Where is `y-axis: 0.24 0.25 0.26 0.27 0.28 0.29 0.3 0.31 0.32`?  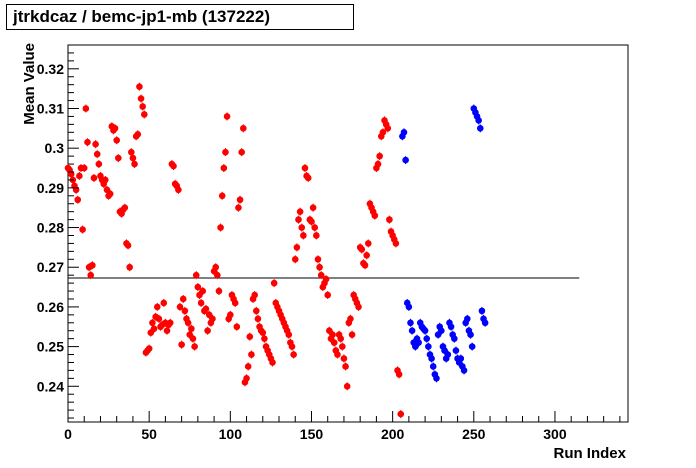 y-axis: 0.24 0.25 0.26 0.27 0.28 0.29 0.3 0.31 0.32 is located at coordinates (58, 231).